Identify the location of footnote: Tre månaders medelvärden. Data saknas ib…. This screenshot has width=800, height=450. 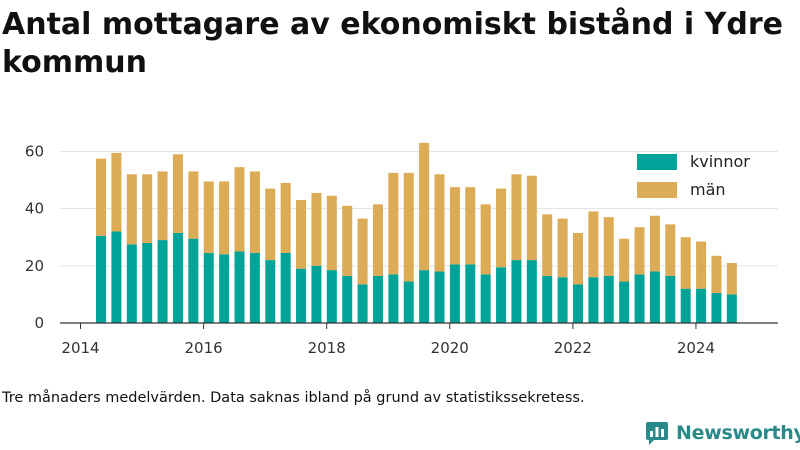
(293, 398).